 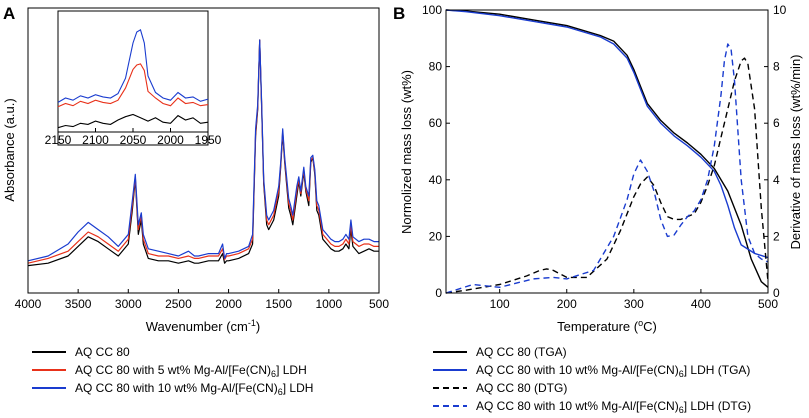 What do you see at coordinates (298, 388) in the screenshot?
I see `legend-a-entry-3-end: ] LDH` at bounding box center [298, 388].